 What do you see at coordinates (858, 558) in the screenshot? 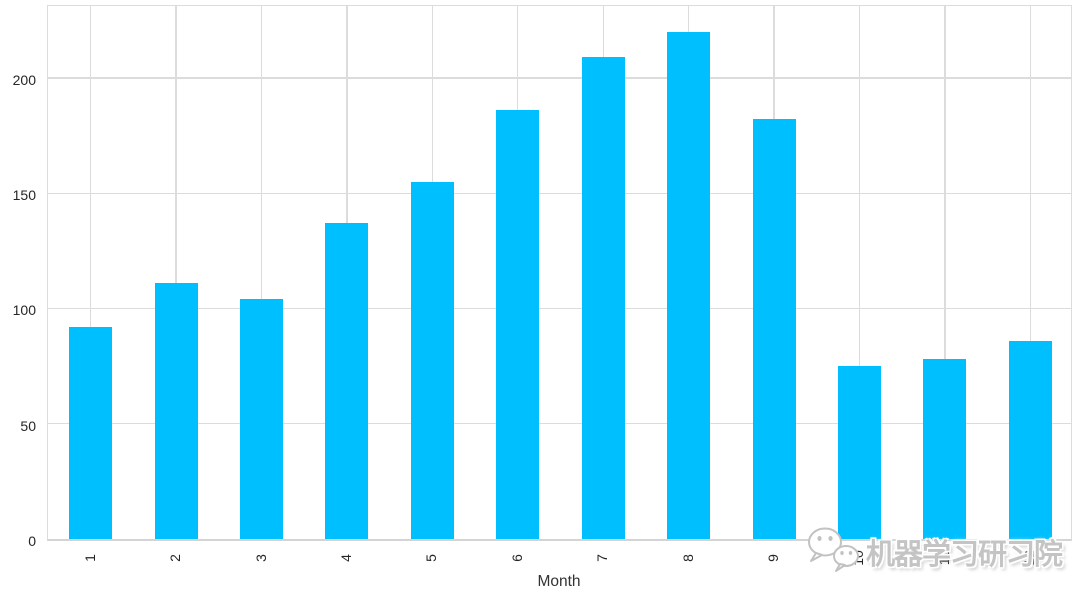
I see `x-tick-label: 10` at bounding box center [858, 558].